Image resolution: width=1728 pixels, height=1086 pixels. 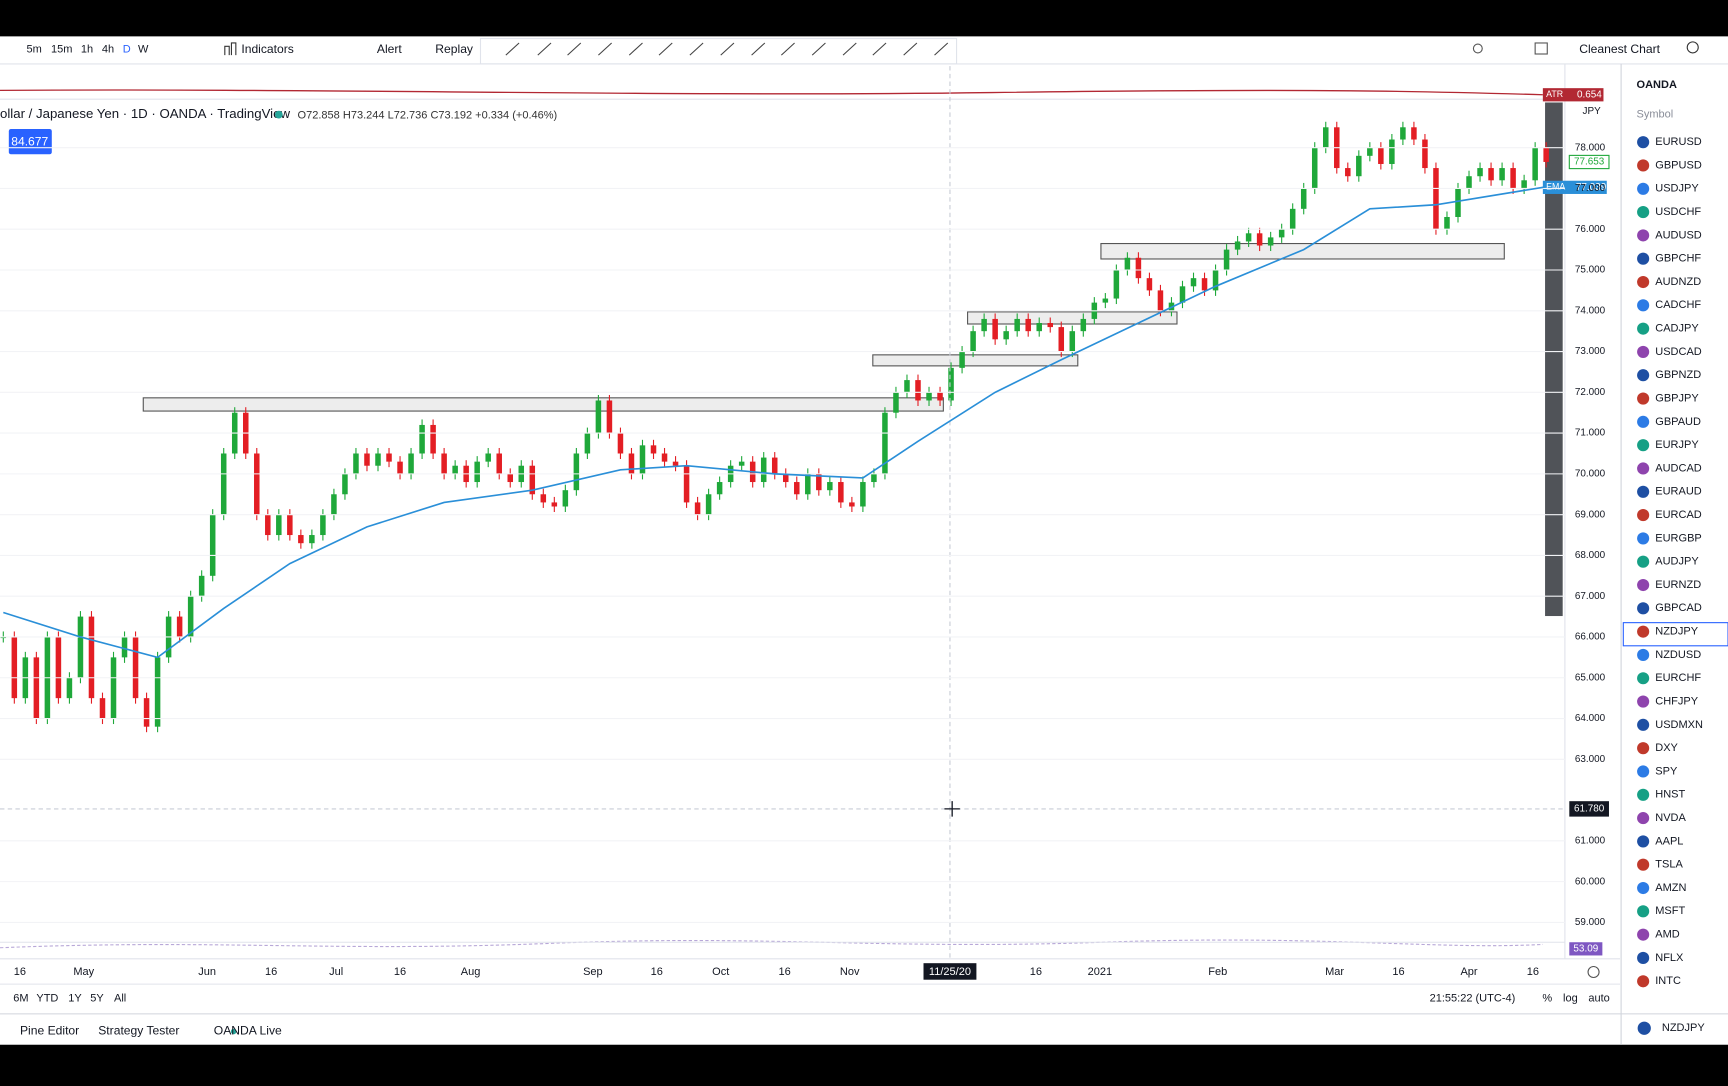 What do you see at coordinates (1670, 795) in the screenshot?
I see `watchlist-symbol: HNST` at bounding box center [1670, 795].